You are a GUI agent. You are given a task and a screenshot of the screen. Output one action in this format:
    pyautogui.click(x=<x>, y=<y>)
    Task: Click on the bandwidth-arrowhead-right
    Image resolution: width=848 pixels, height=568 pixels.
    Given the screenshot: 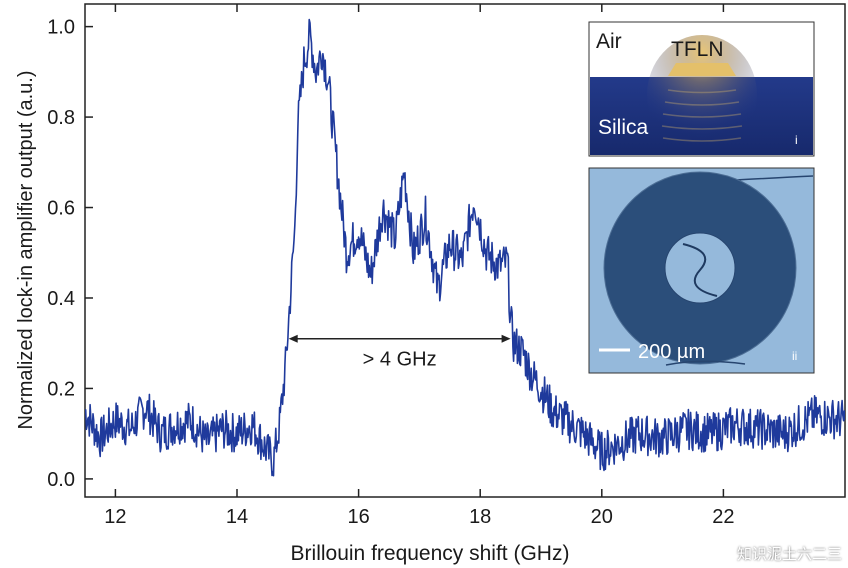 What is the action you would take?
    pyautogui.click(x=506, y=338)
    